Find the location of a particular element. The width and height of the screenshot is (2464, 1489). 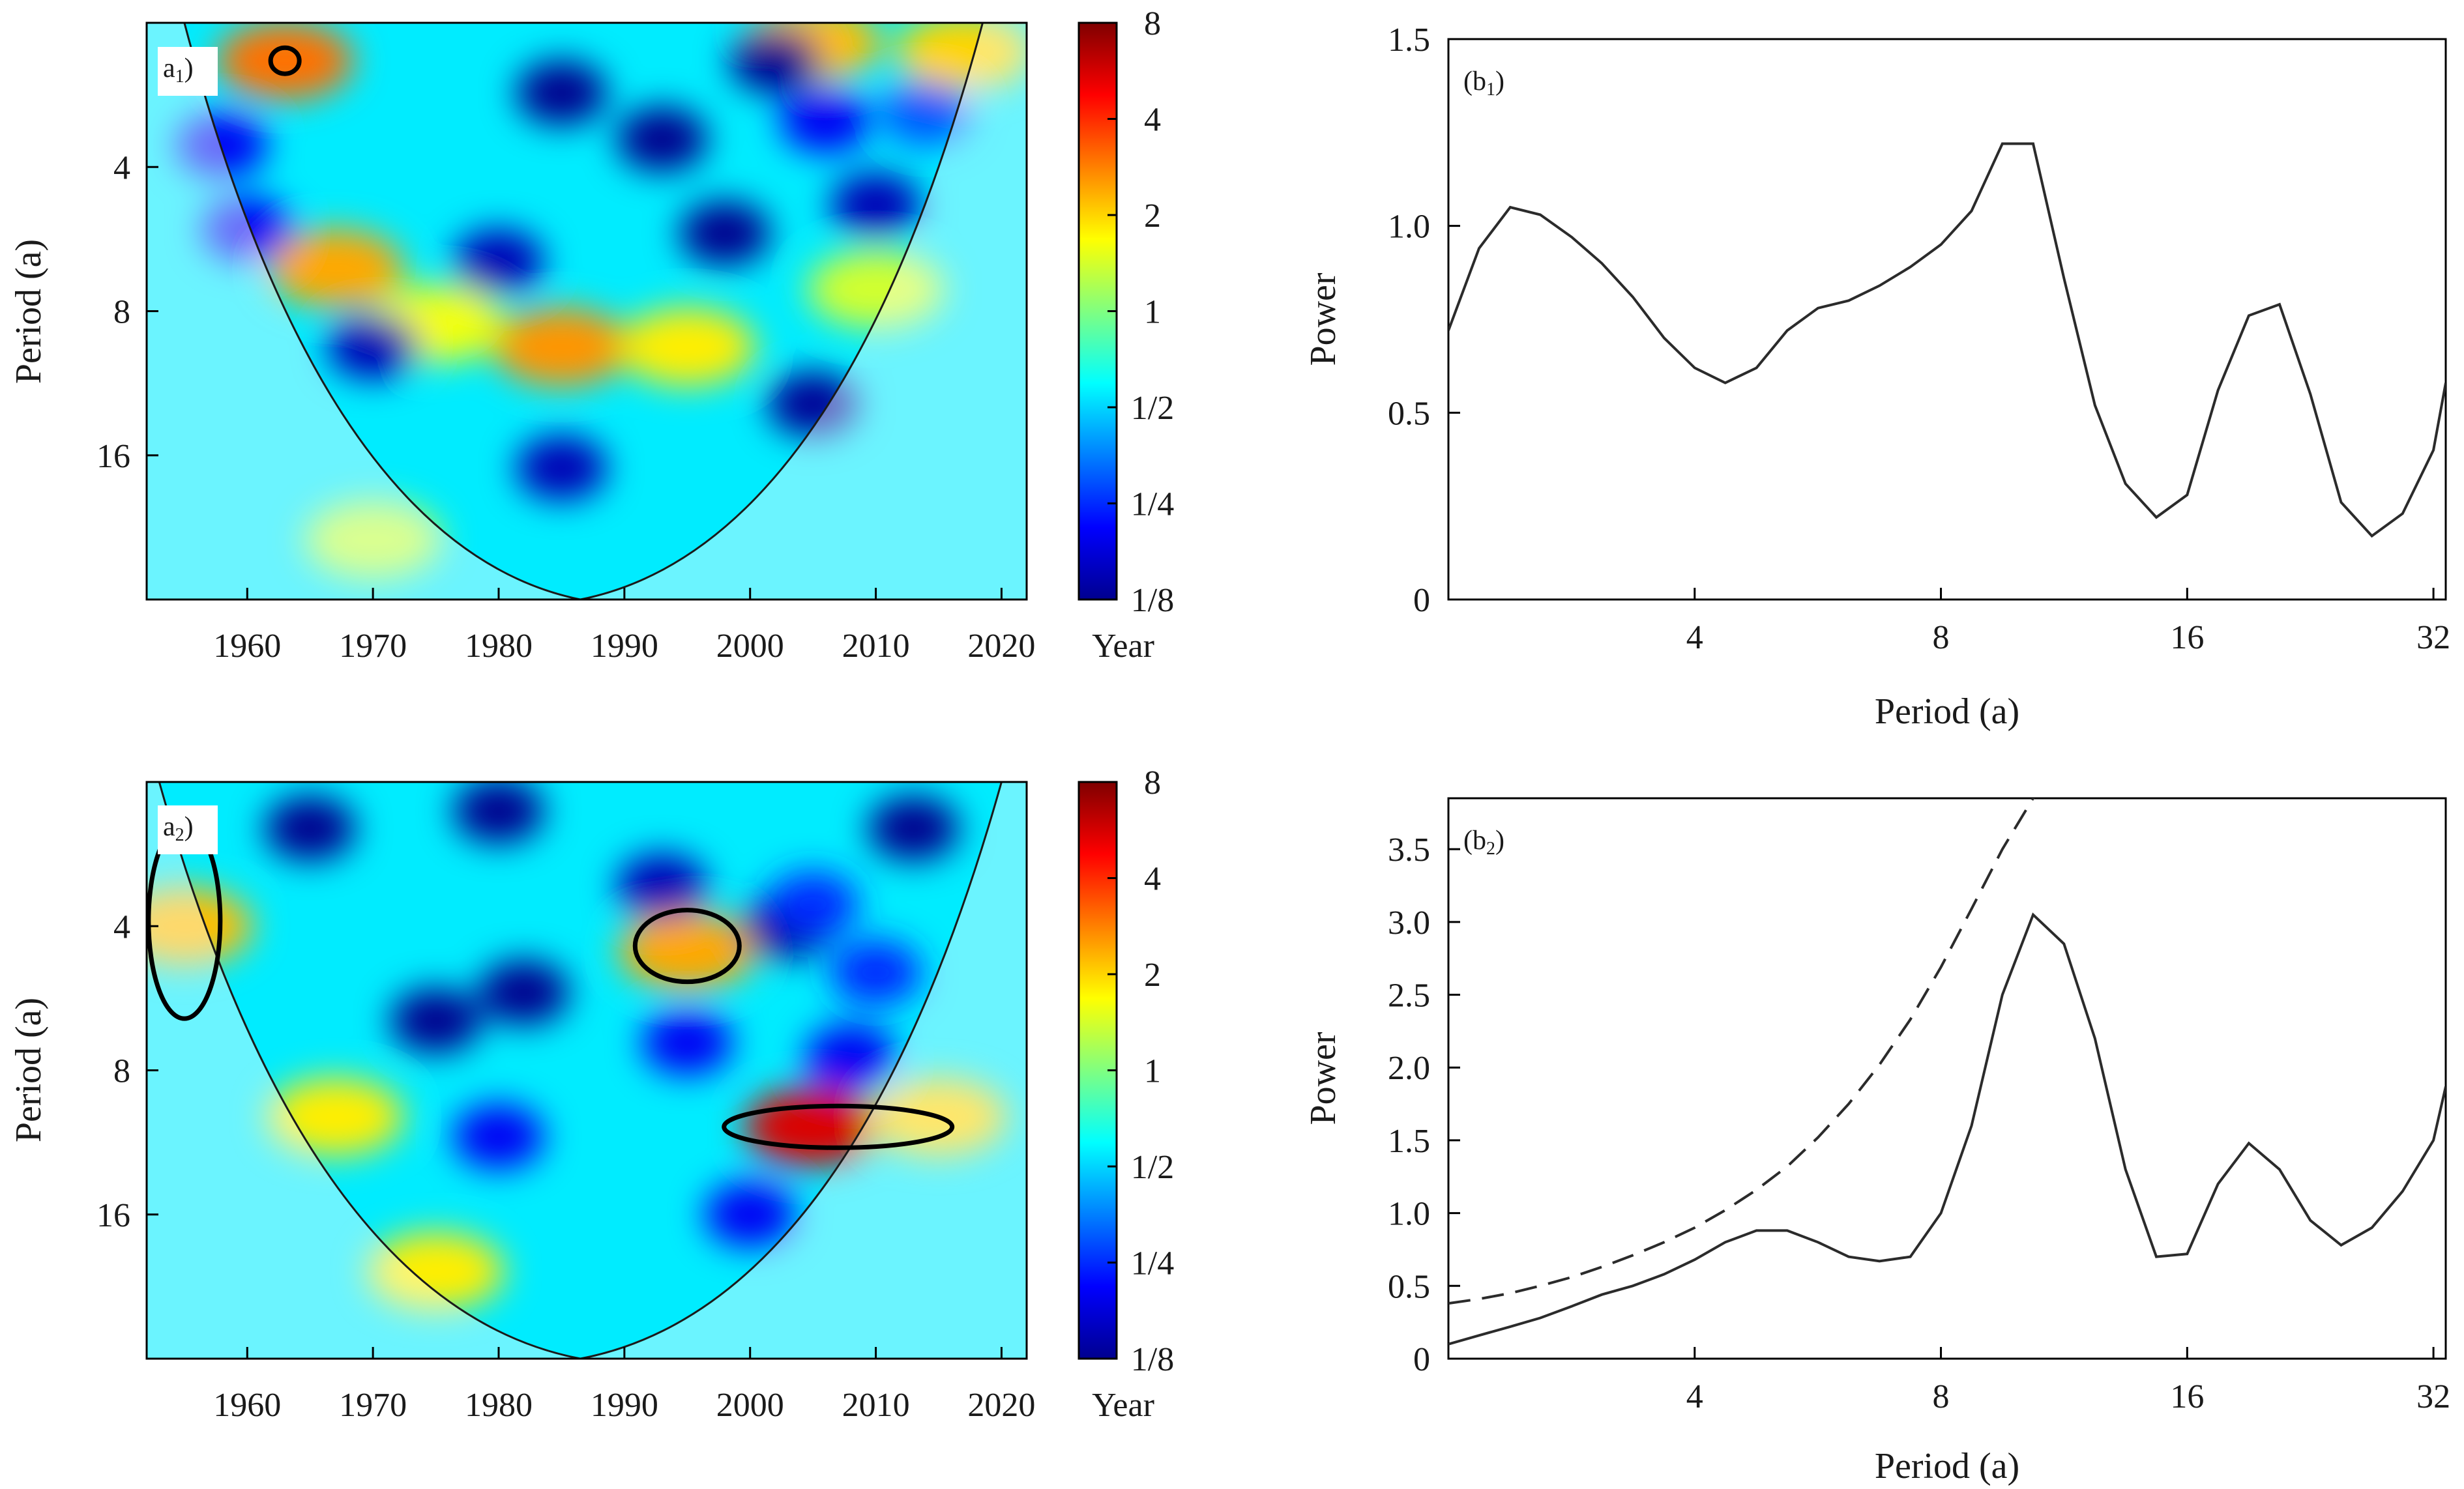

heatmap-blobs-a1 is located at coordinates (602, 301).